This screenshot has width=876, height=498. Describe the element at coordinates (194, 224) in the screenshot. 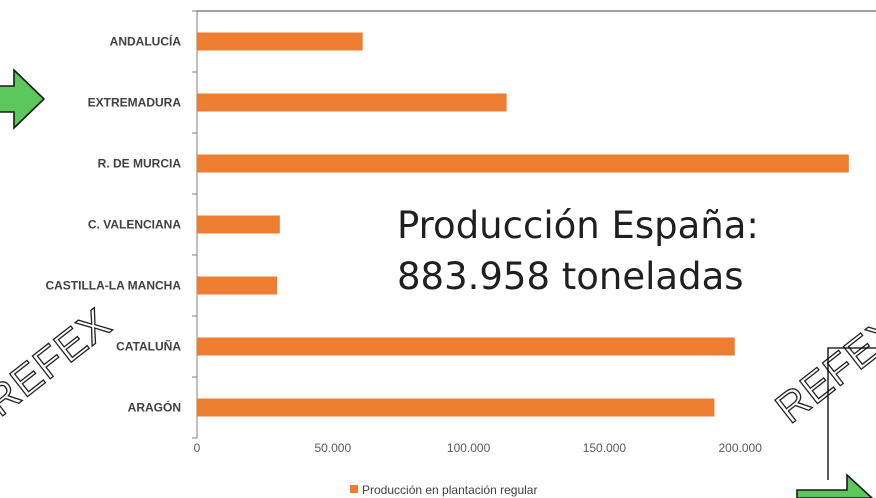

I see `category-axis-ticks` at that location.